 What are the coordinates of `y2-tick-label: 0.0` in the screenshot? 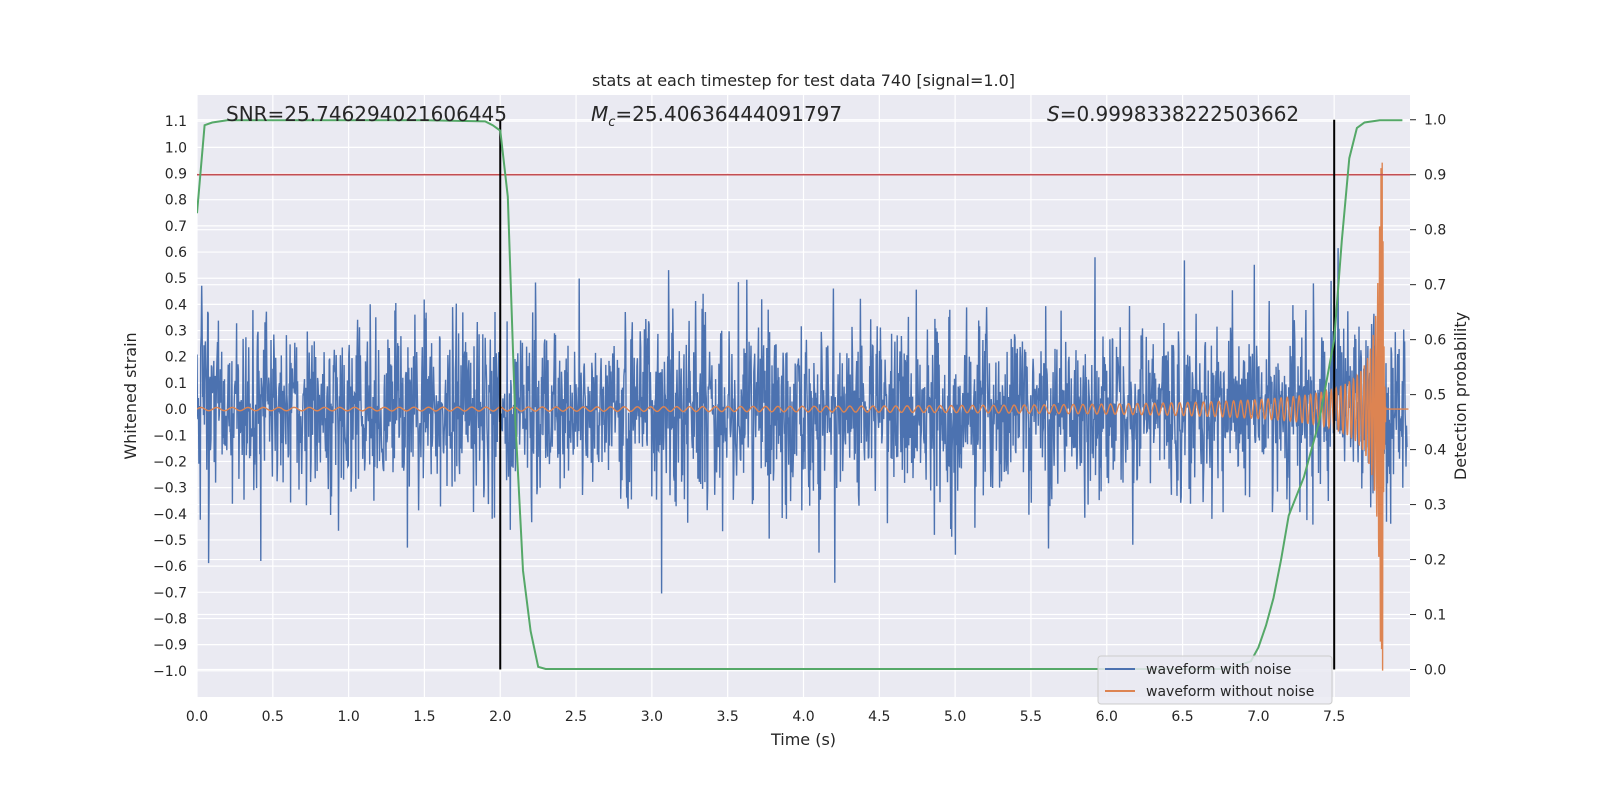 It's located at (1435, 671).